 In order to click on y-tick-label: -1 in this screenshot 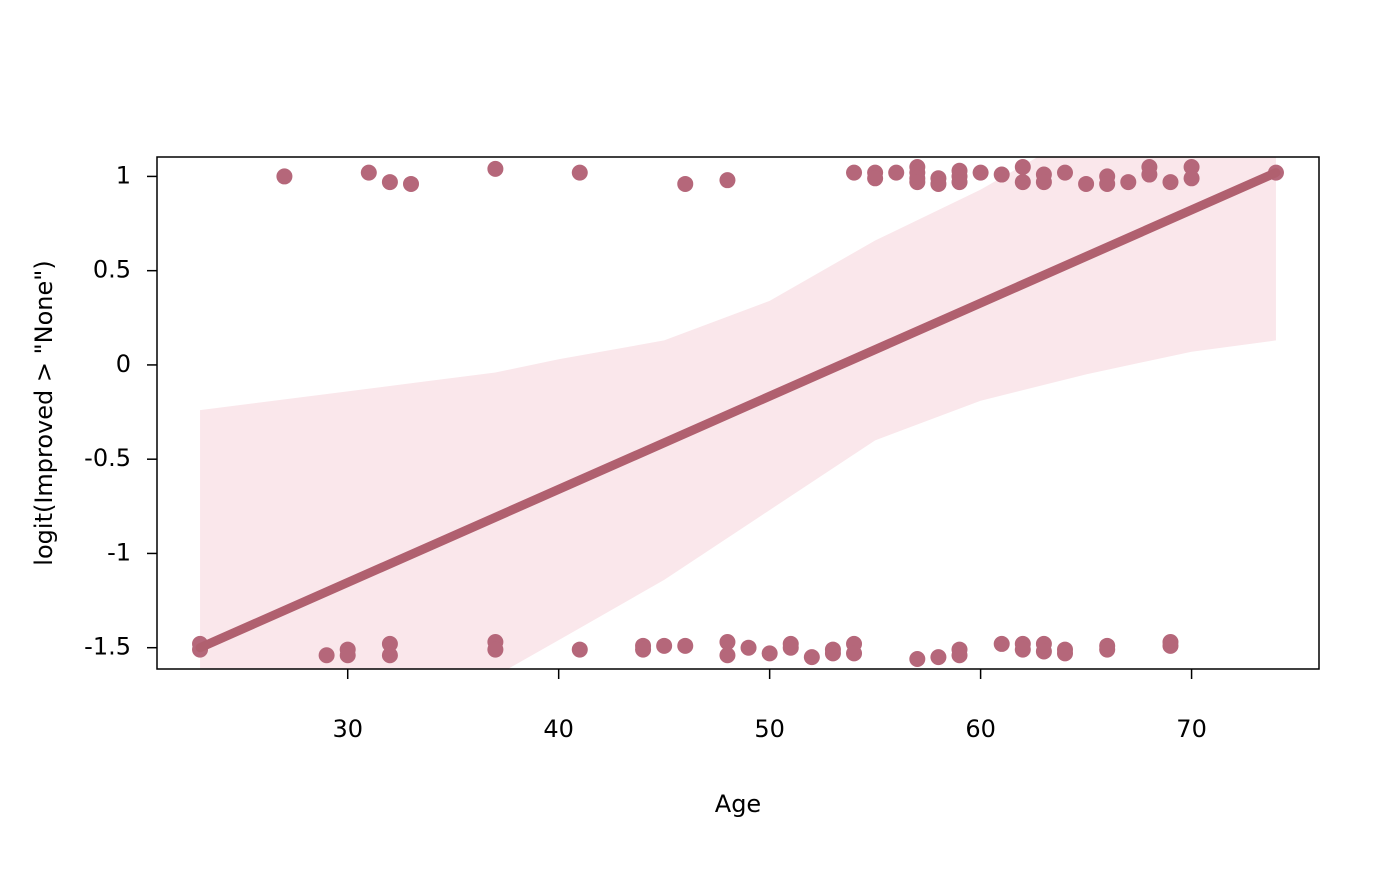, I will do `click(119, 552)`.